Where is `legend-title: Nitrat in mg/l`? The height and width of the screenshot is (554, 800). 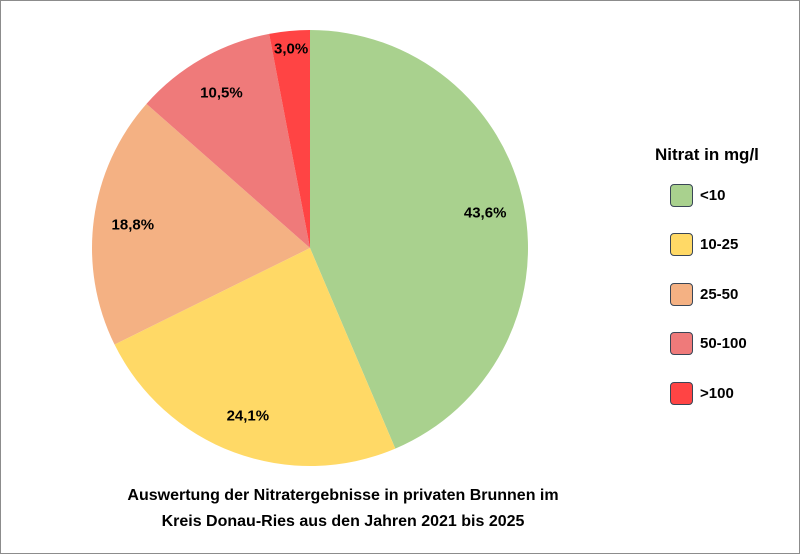
legend-title: Nitrat in mg/l is located at coordinates (707, 154).